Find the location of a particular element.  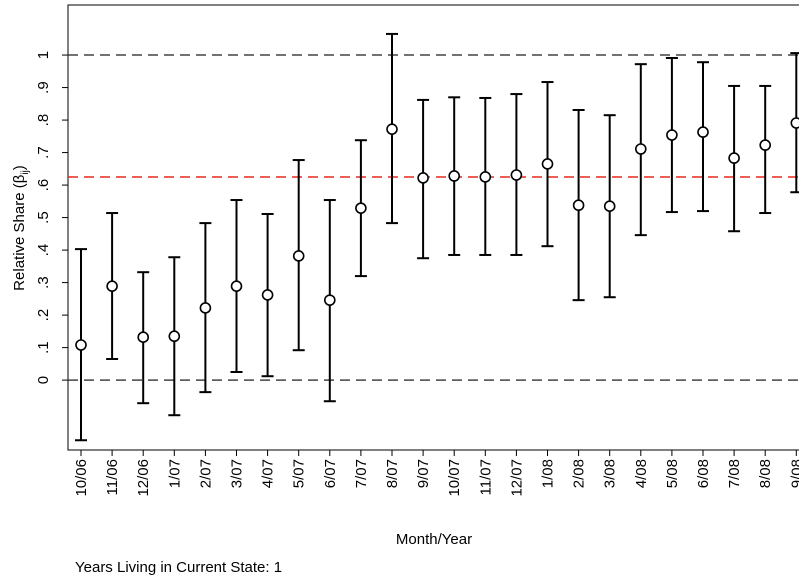

x-tick-label: 4/08 is located at coordinates (641, 473).